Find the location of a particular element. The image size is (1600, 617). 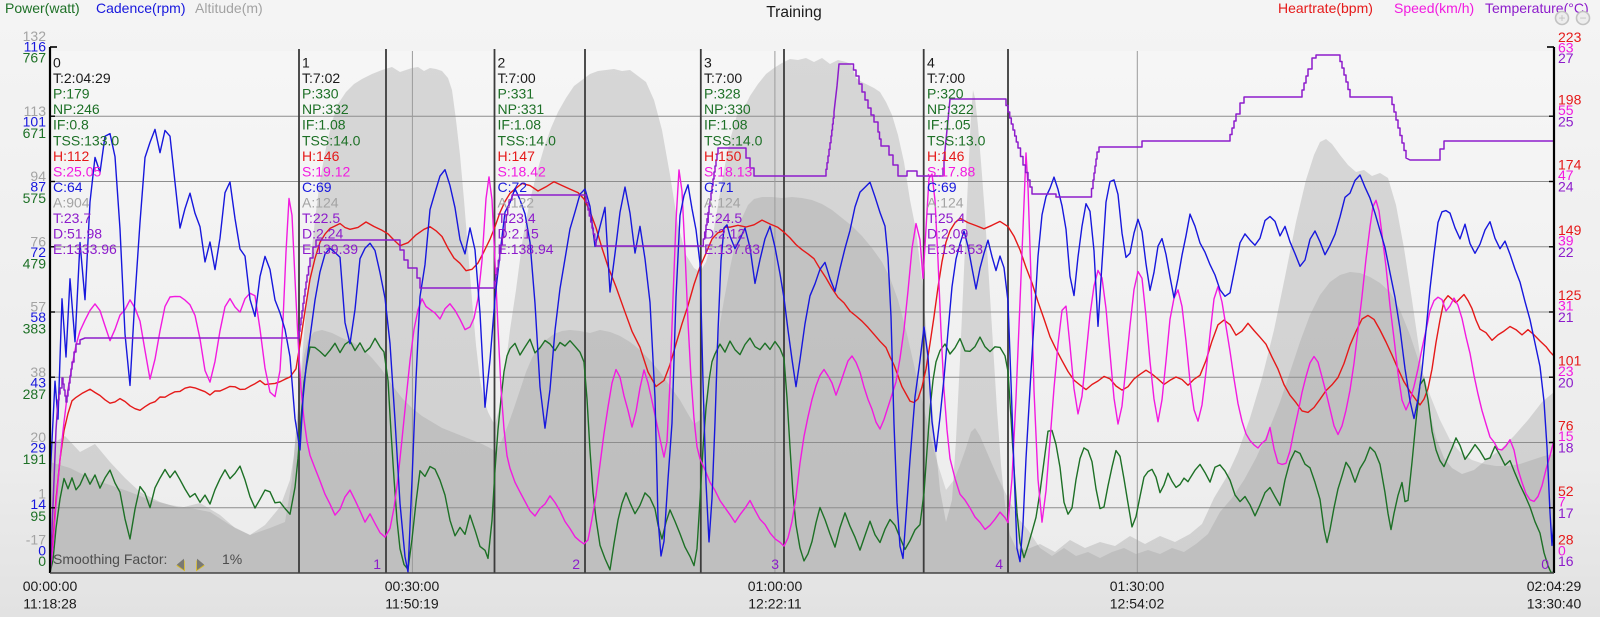

svg-text: 63 is located at coordinates (1566, 48).